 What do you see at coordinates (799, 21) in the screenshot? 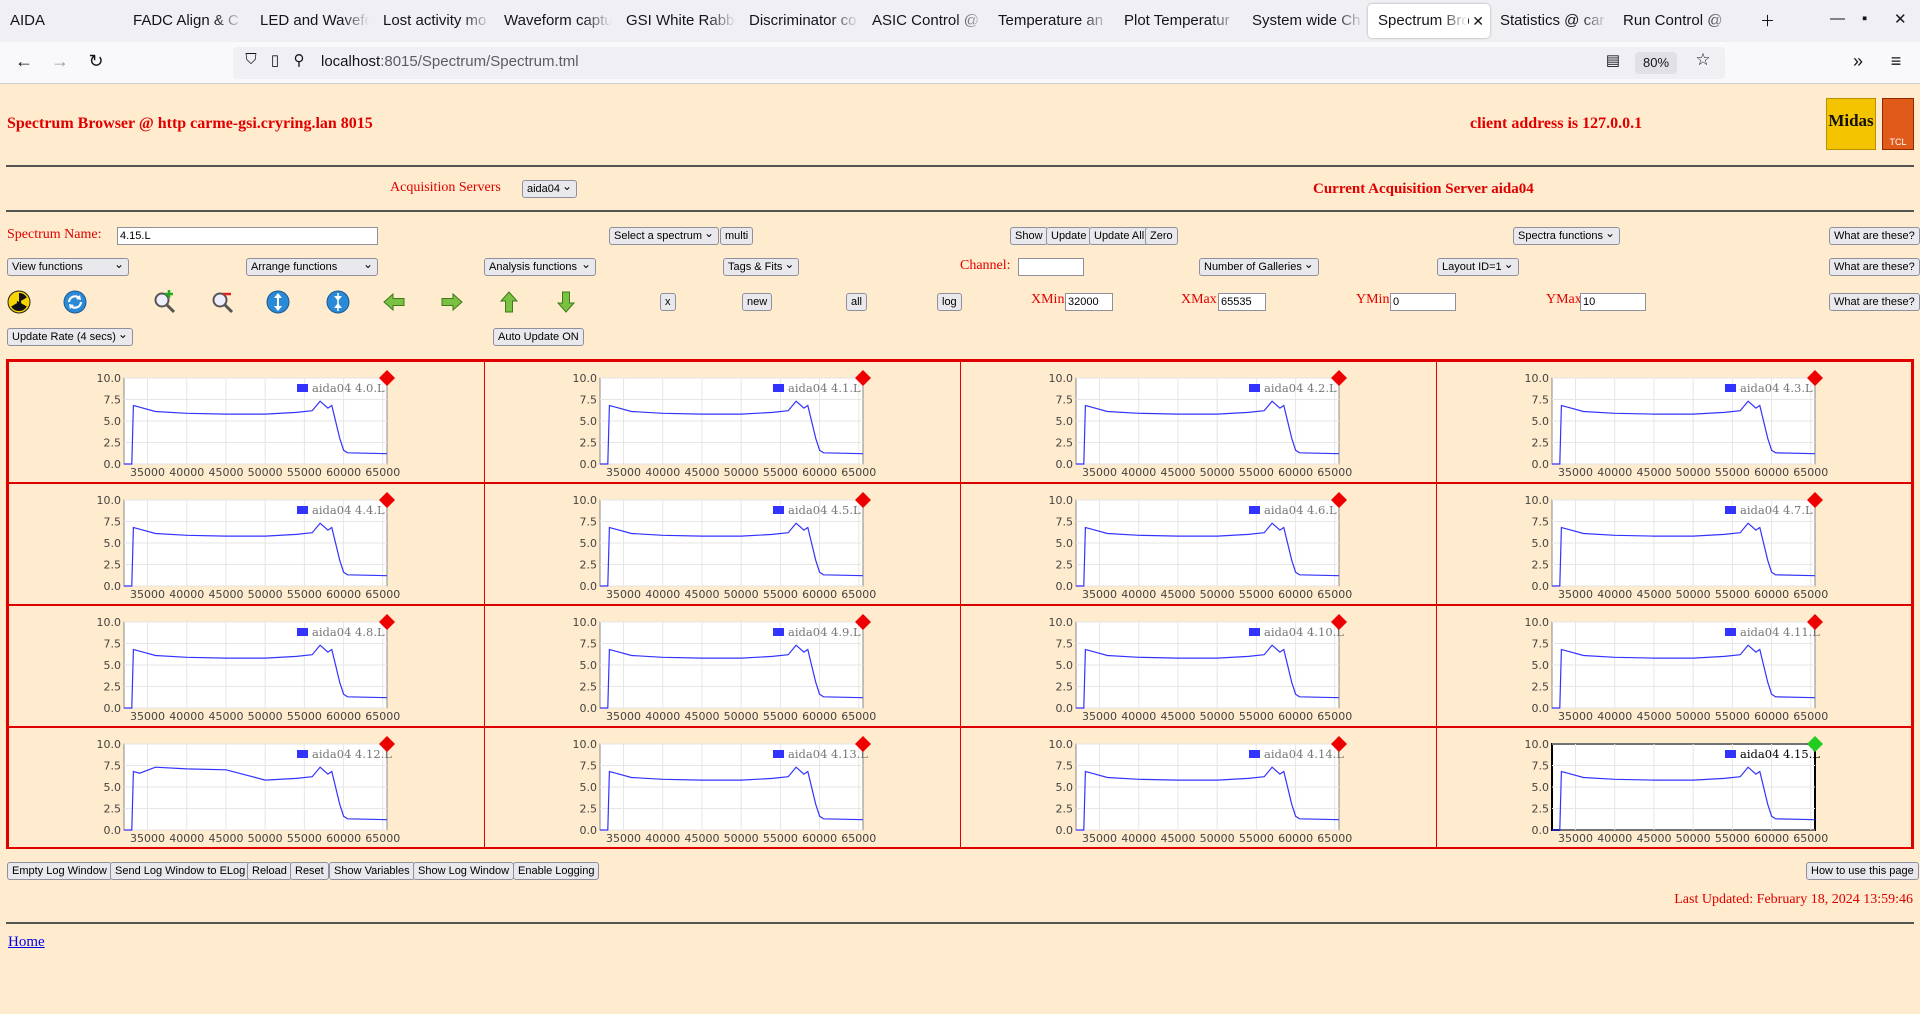
I see `browser-tab: Discriminator co` at bounding box center [799, 21].